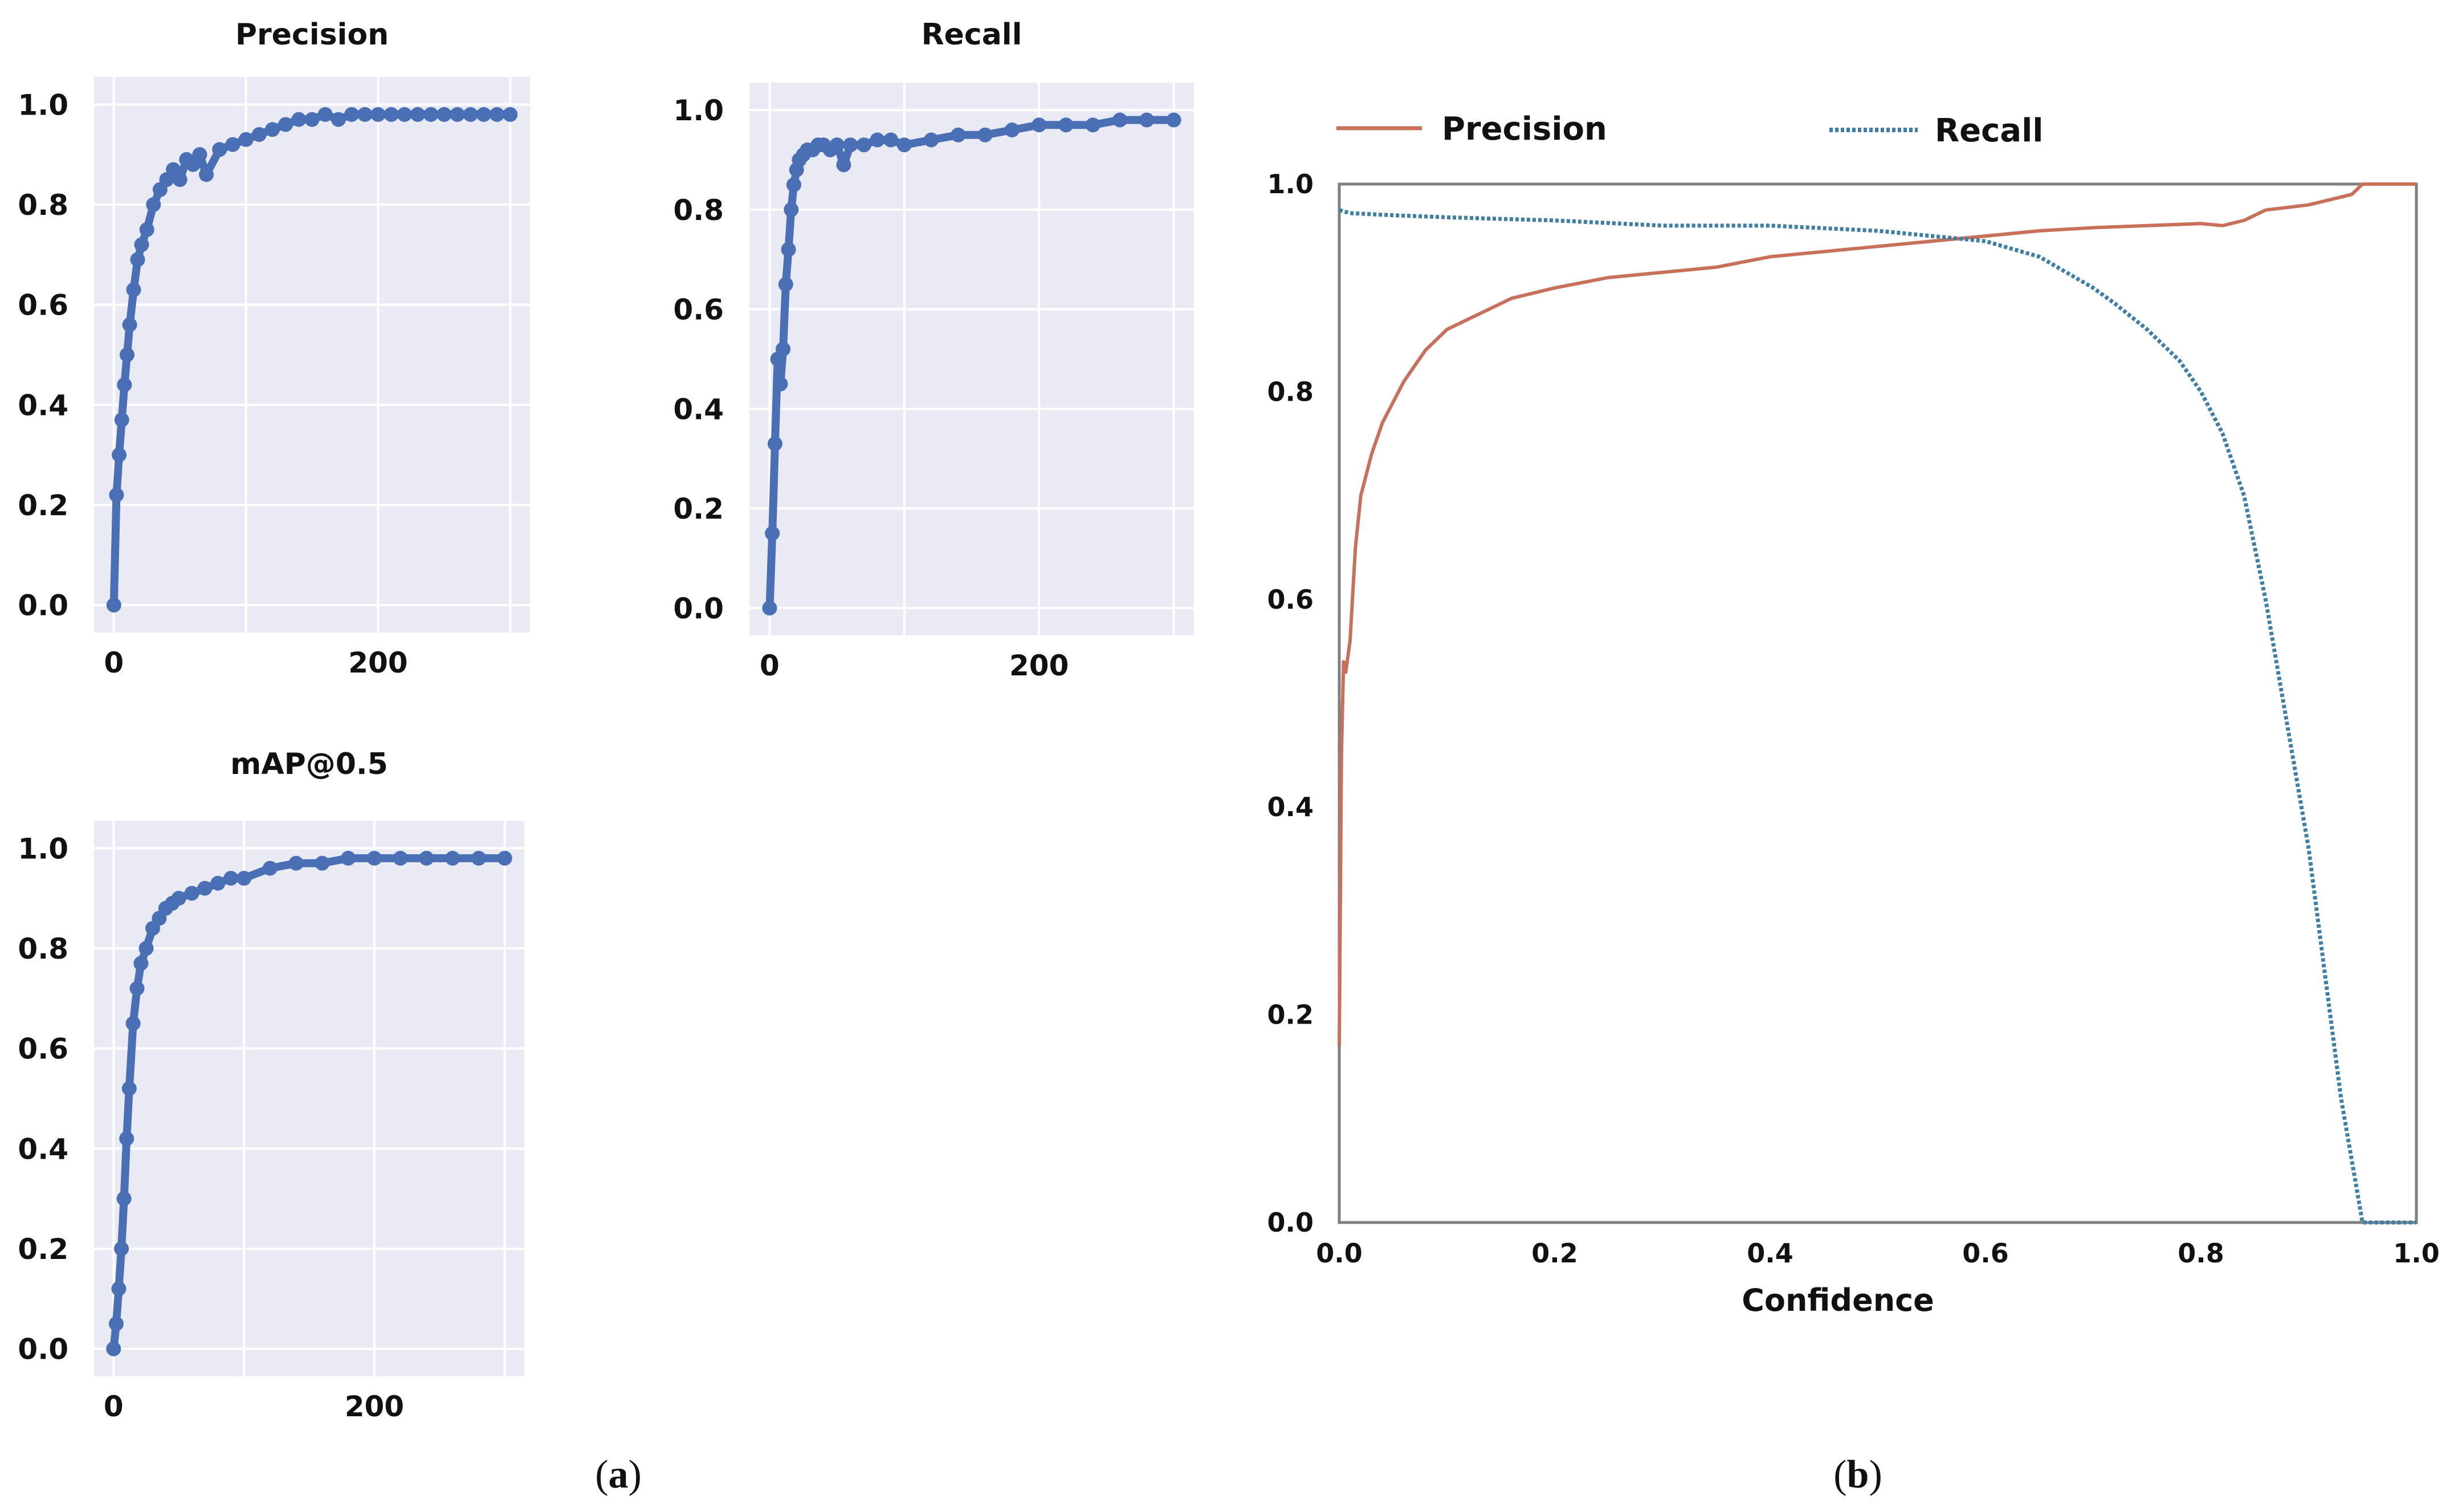 This screenshot has width=2450, height=1512. What do you see at coordinates (43, 305) in the screenshot?
I see `precision-y-tick-label: 0.6` at bounding box center [43, 305].